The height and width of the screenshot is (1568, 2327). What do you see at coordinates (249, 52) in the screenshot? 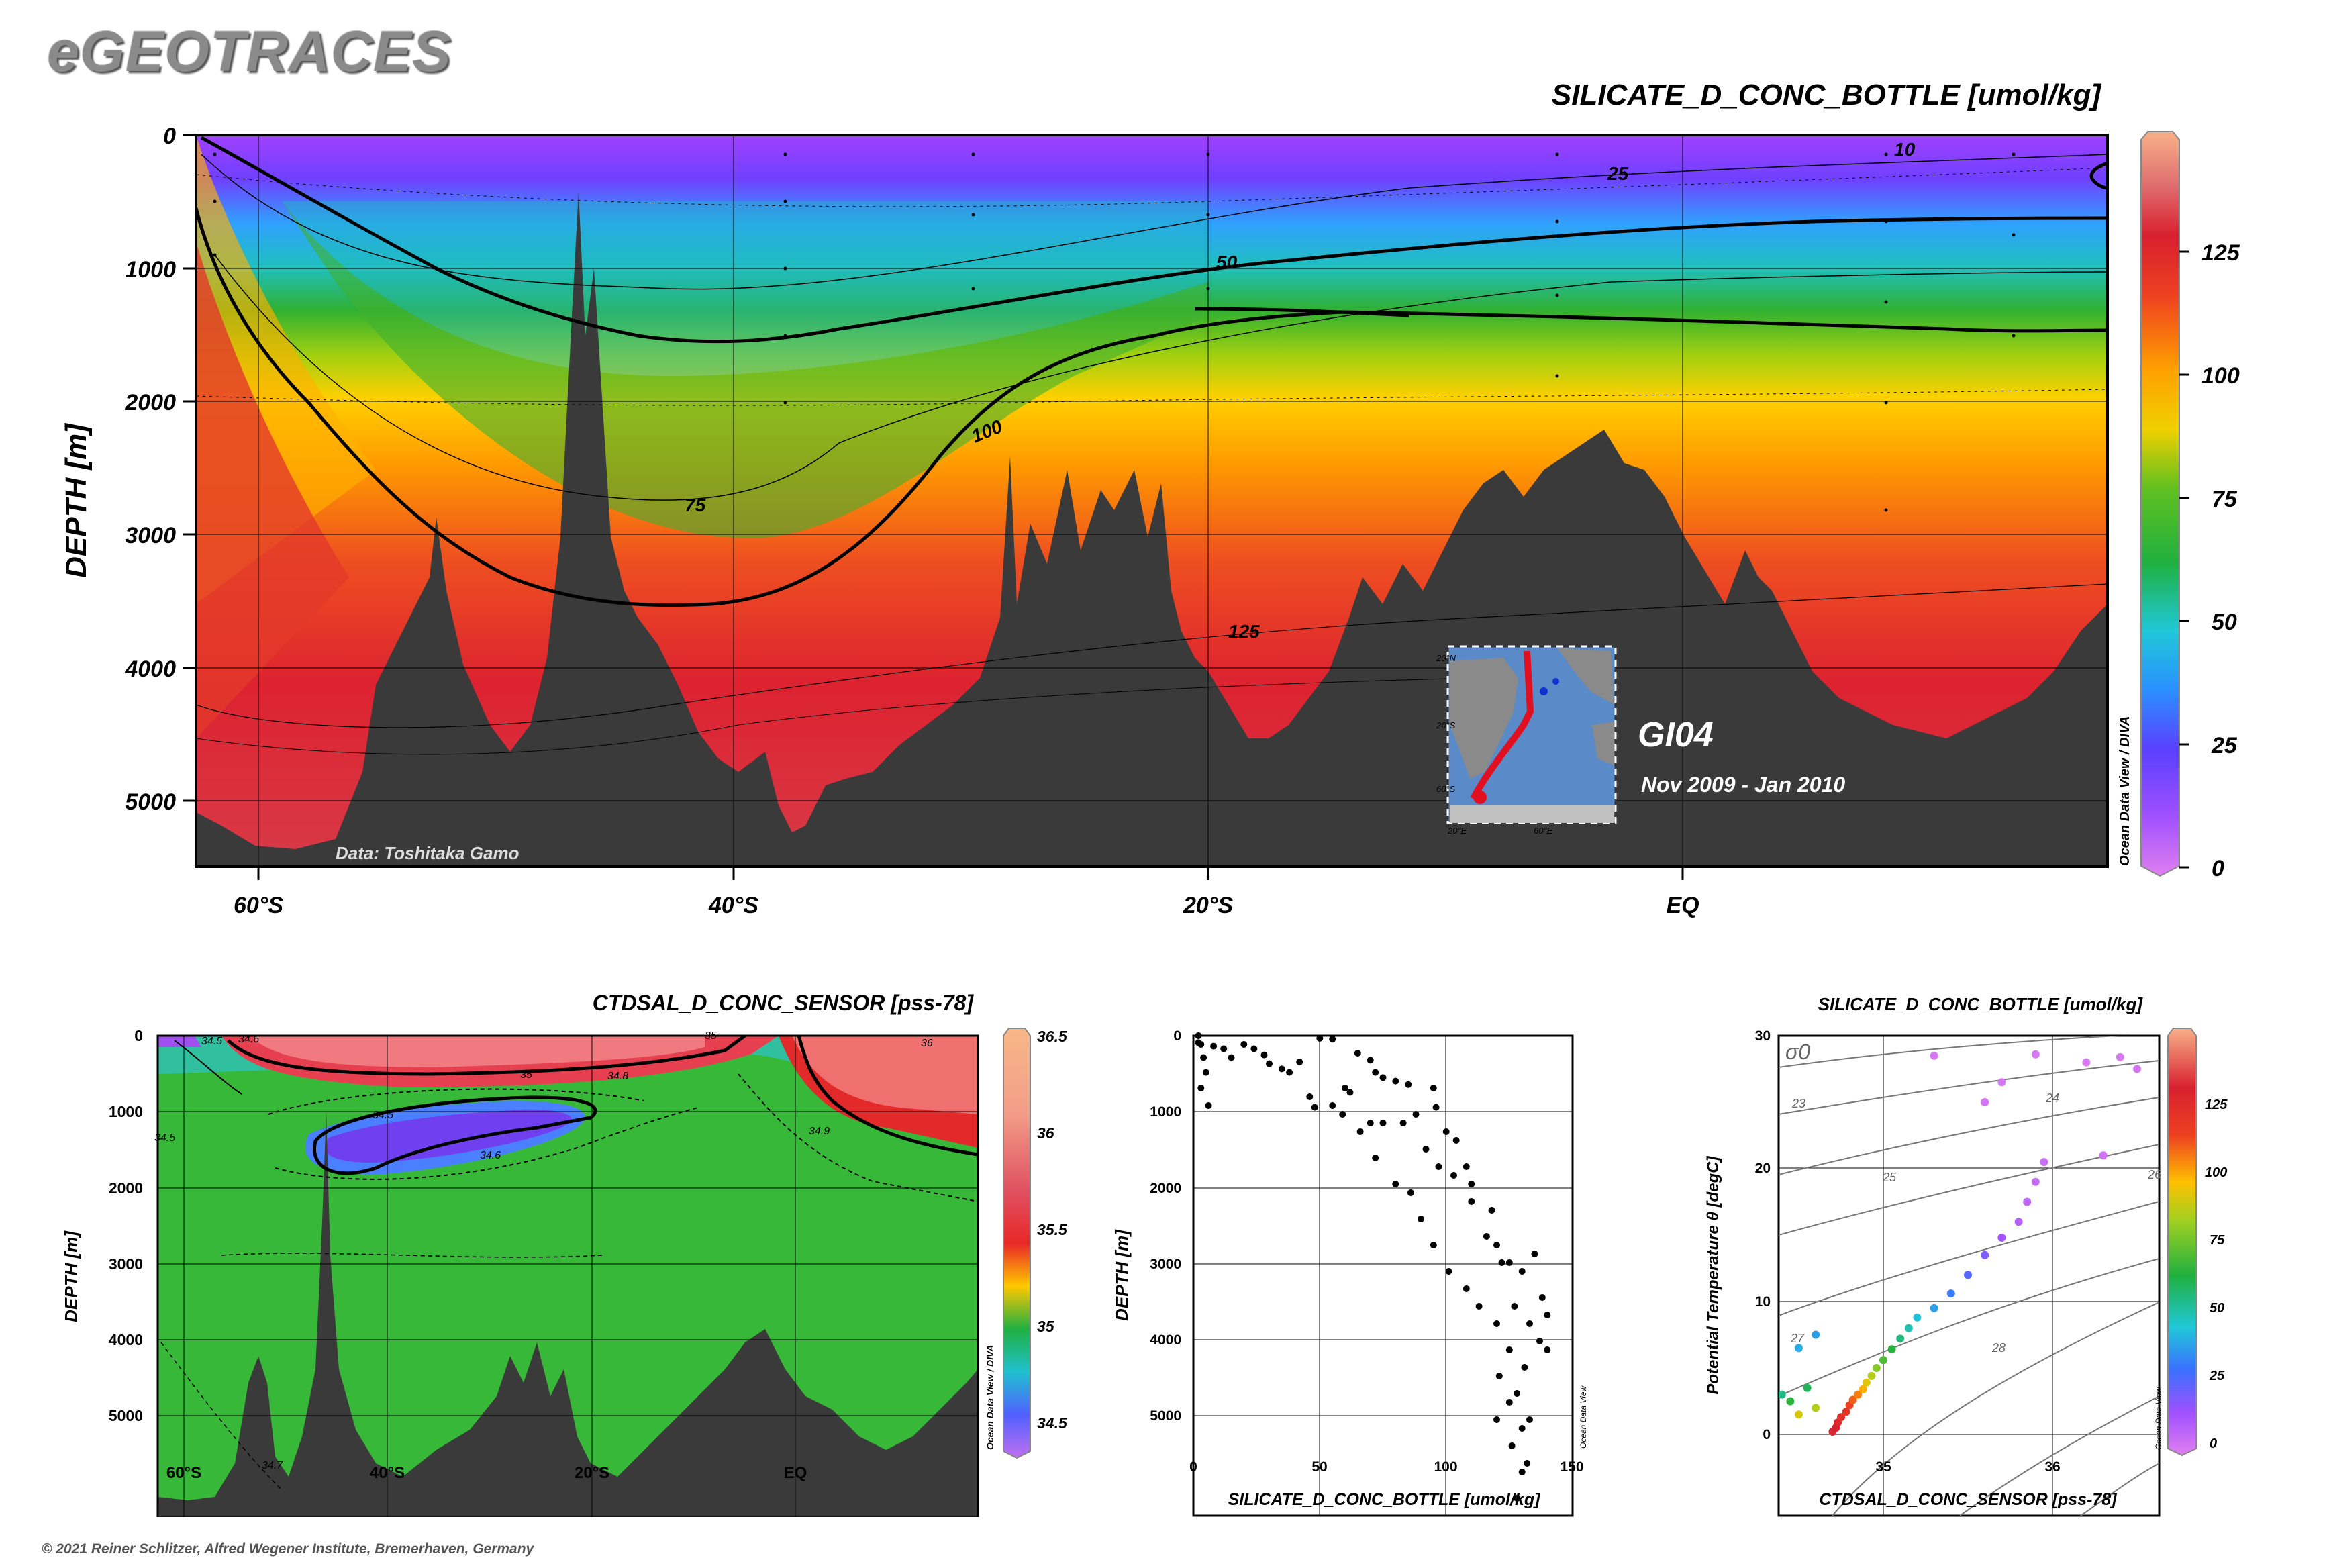
I see `brand-logo: eGEOTRACES` at bounding box center [249, 52].